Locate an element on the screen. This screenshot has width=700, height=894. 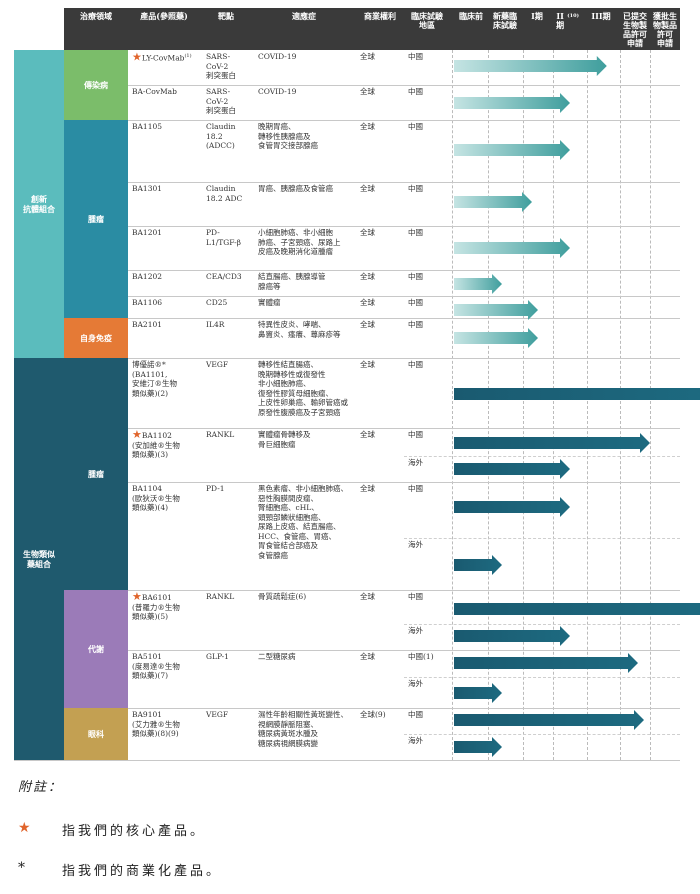
product-name: 博優諾®* (BA1101, 安維汀®生物 類似藥)(2) is located at coordinates (167, 379).